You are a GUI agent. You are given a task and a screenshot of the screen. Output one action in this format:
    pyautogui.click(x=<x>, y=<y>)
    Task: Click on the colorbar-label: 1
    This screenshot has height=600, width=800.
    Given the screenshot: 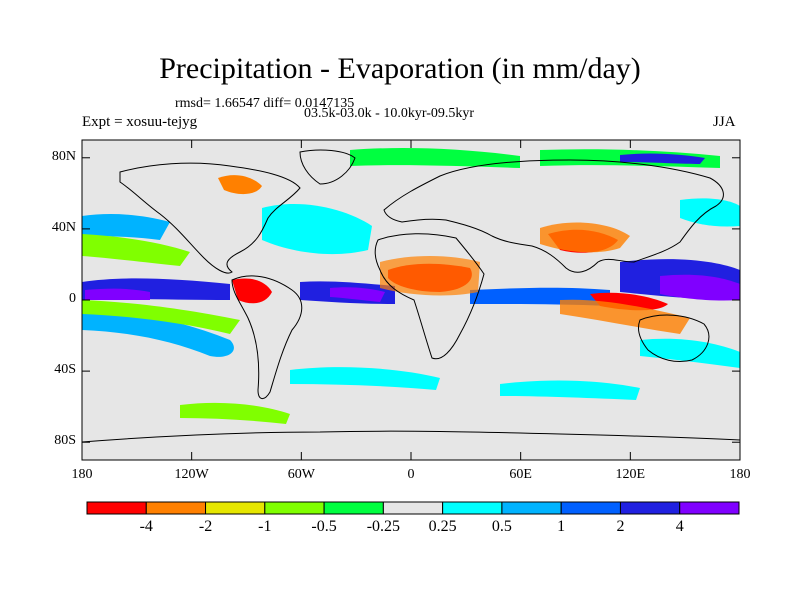 What is the action you would take?
    pyautogui.click(x=561, y=526)
    